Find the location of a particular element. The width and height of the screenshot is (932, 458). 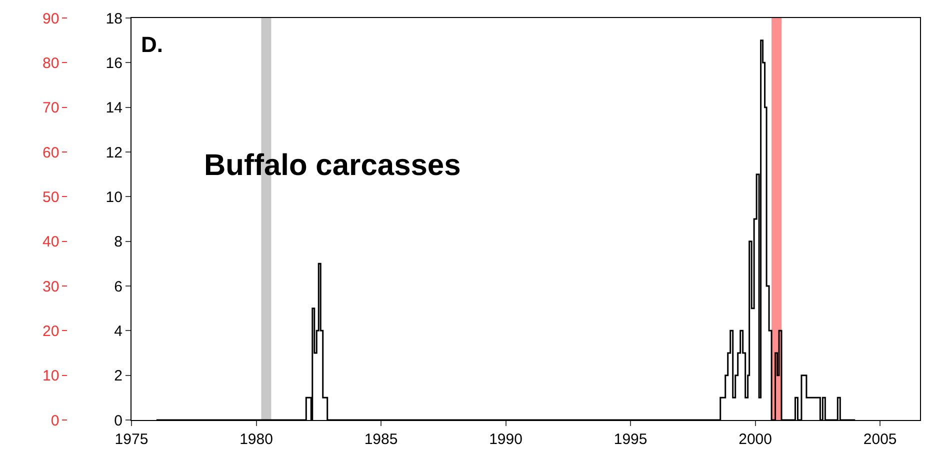

y-tick-label: 6 is located at coordinates (118, 287).